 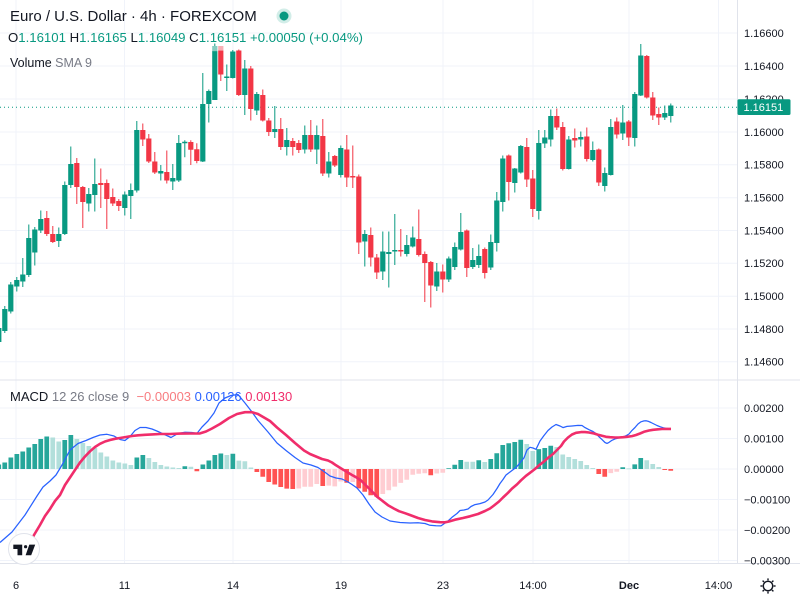 What do you see at coordinates (764, 297) in the screenshot?
I see `svg-text: 1.15000` at bounding box center [764, 297].